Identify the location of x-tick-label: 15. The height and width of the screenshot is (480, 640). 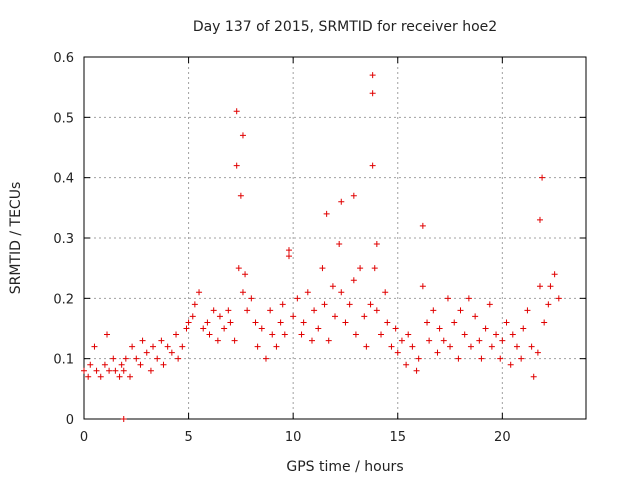
(397, 437).